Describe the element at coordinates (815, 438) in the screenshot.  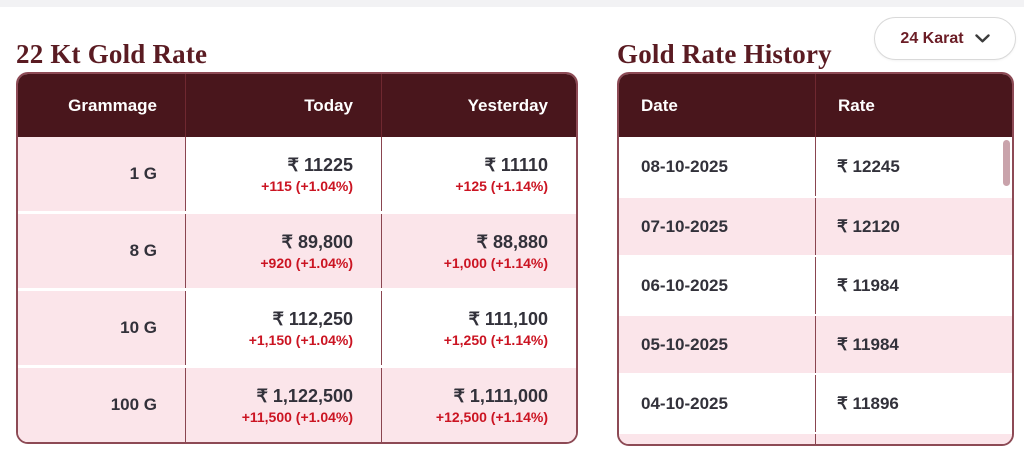
I see `table-row-partial` at that location.